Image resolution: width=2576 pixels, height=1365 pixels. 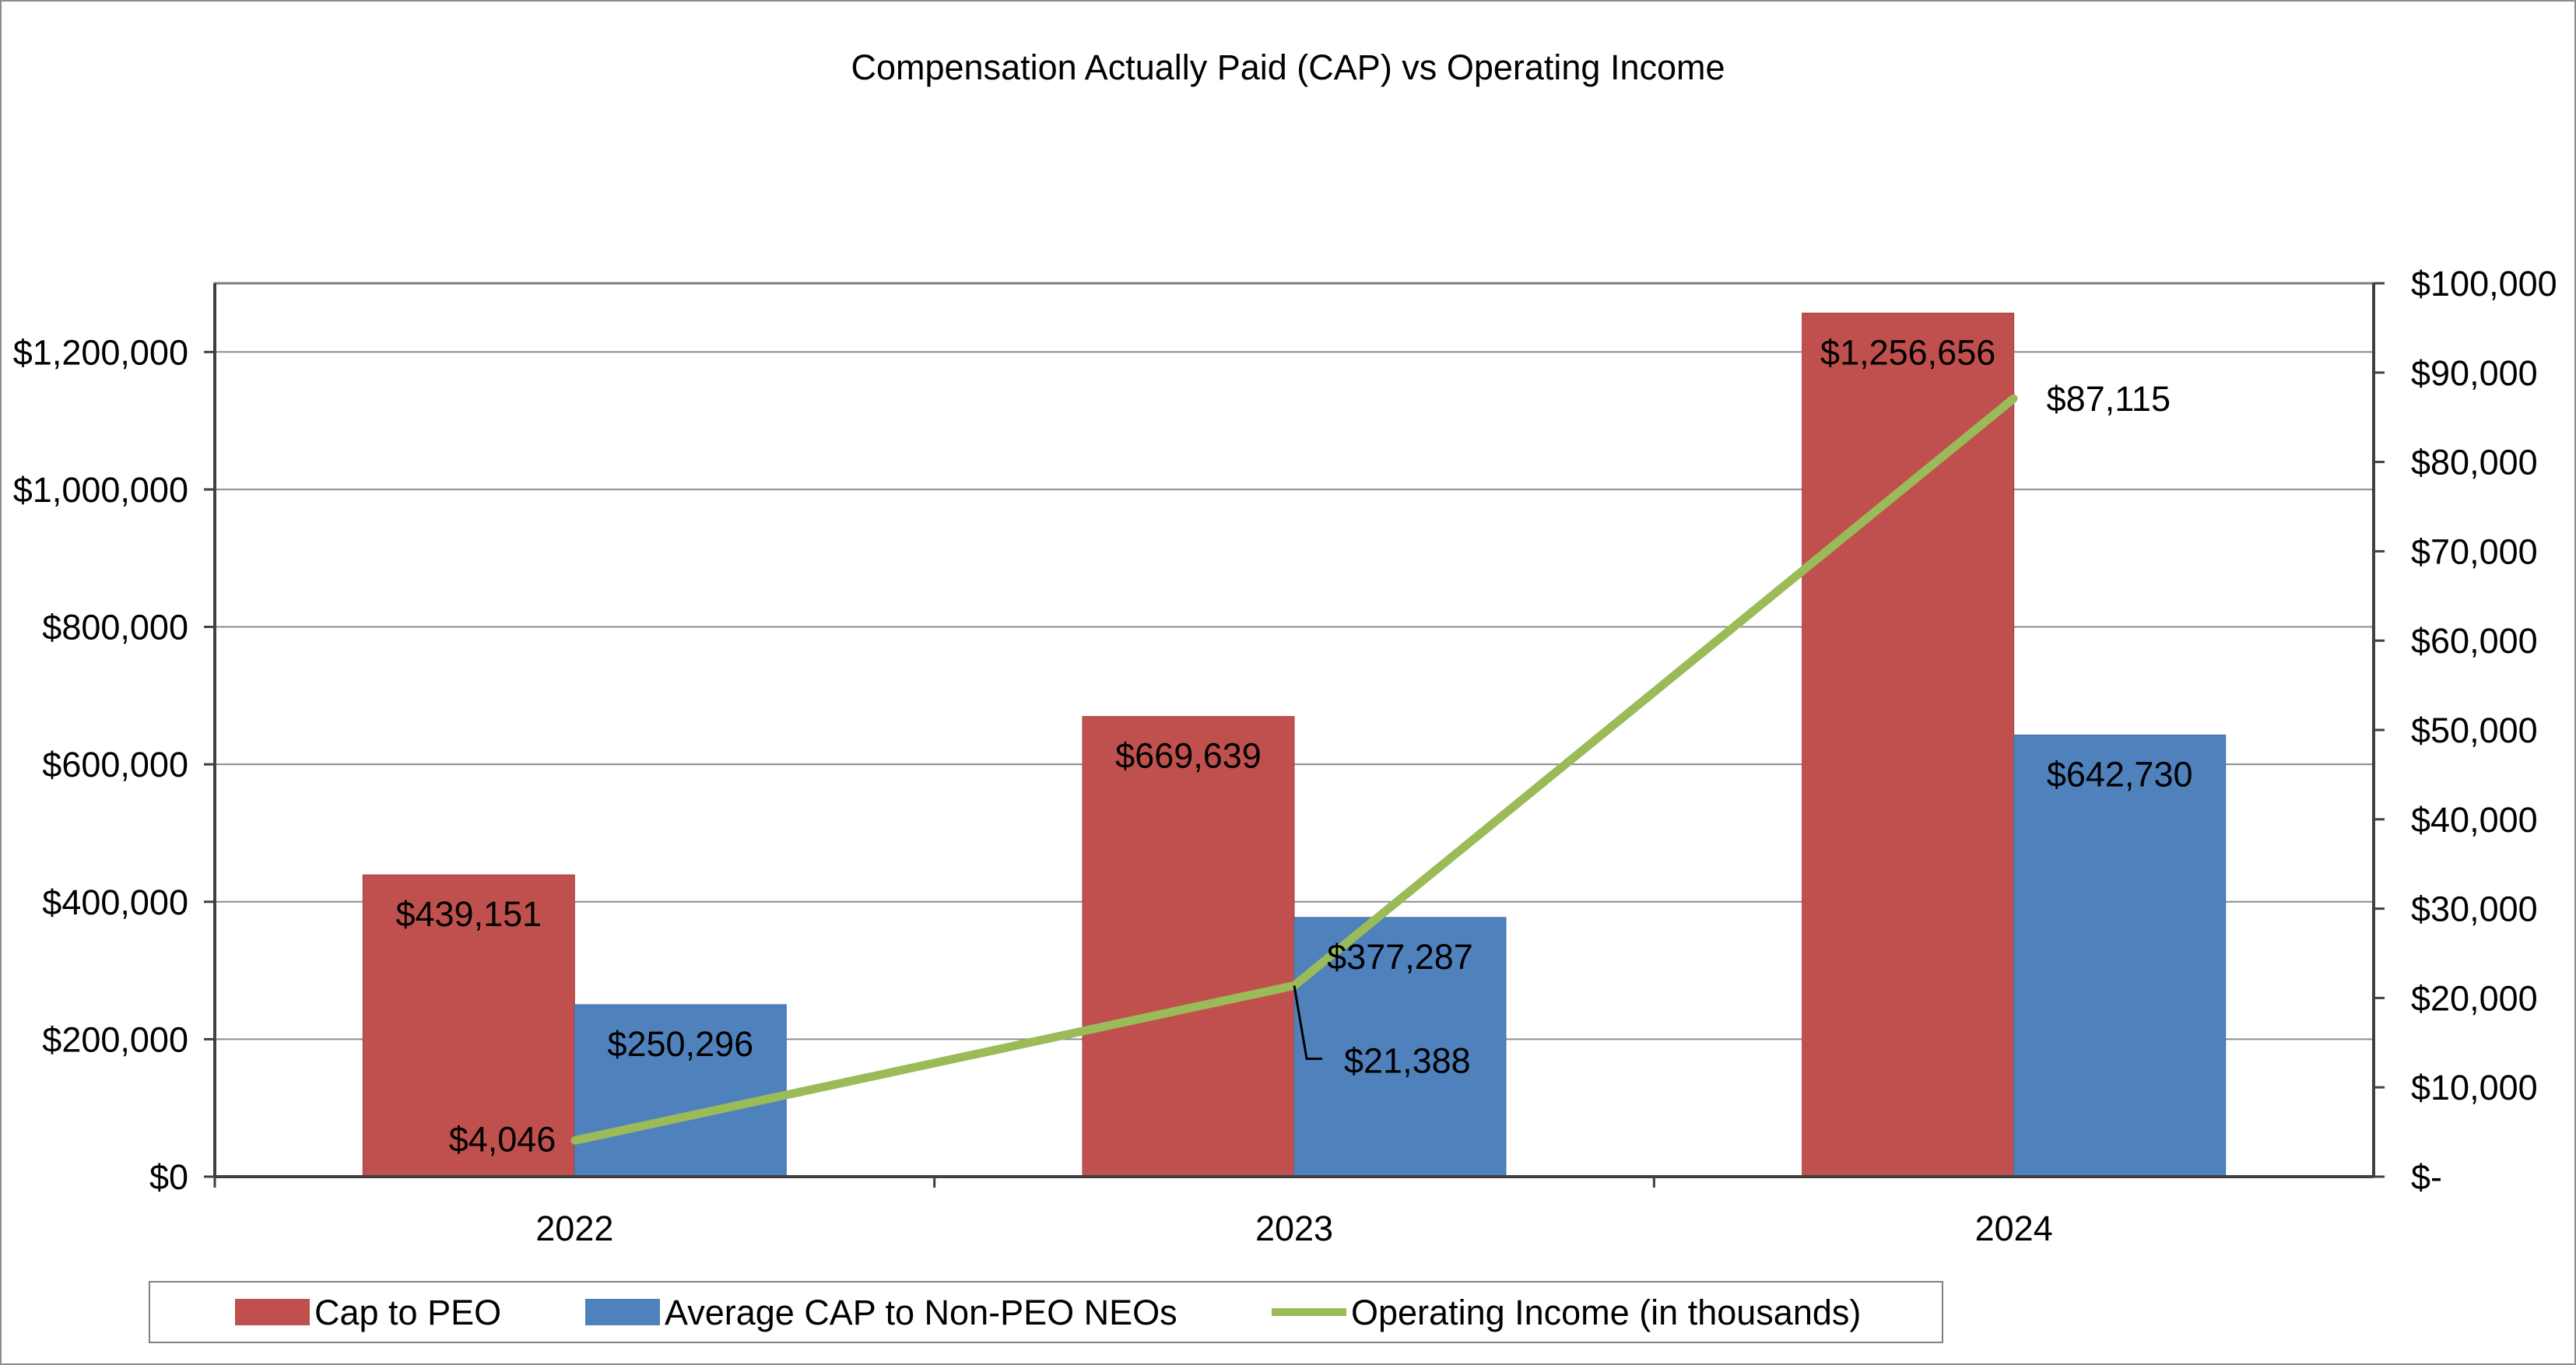 I want to click on y-right-tick-label: $60,000, so click(x=2475, y=641).